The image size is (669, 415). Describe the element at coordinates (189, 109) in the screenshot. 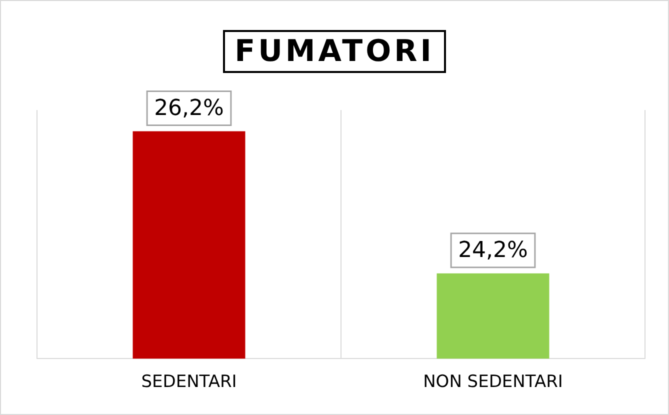

I see `data-label: 26,2%` at that location.